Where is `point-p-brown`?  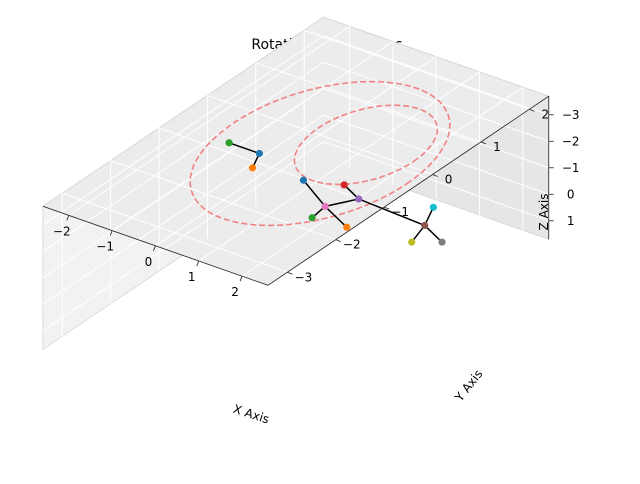 point-p-brown is located at coordinates (425, 225).